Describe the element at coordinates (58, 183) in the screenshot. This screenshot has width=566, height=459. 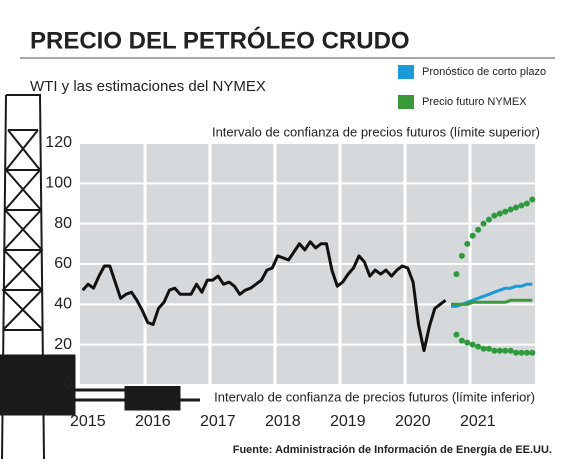
I see `y-tick-label: 100` at that location.